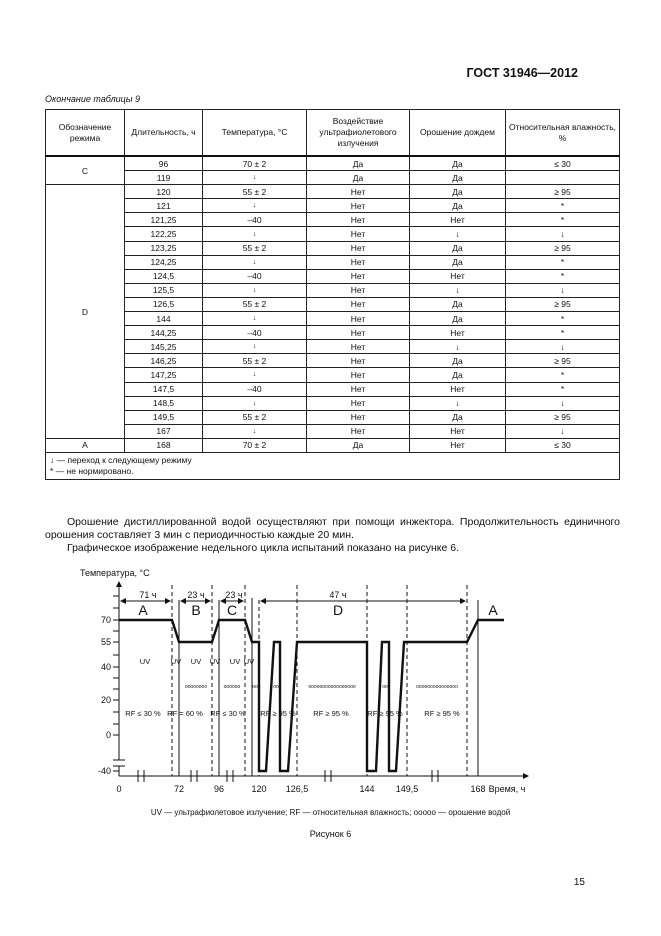 This screenshot has height=936, width=661. I want to click on y-tick-minus40: -40, so click(104, 771).